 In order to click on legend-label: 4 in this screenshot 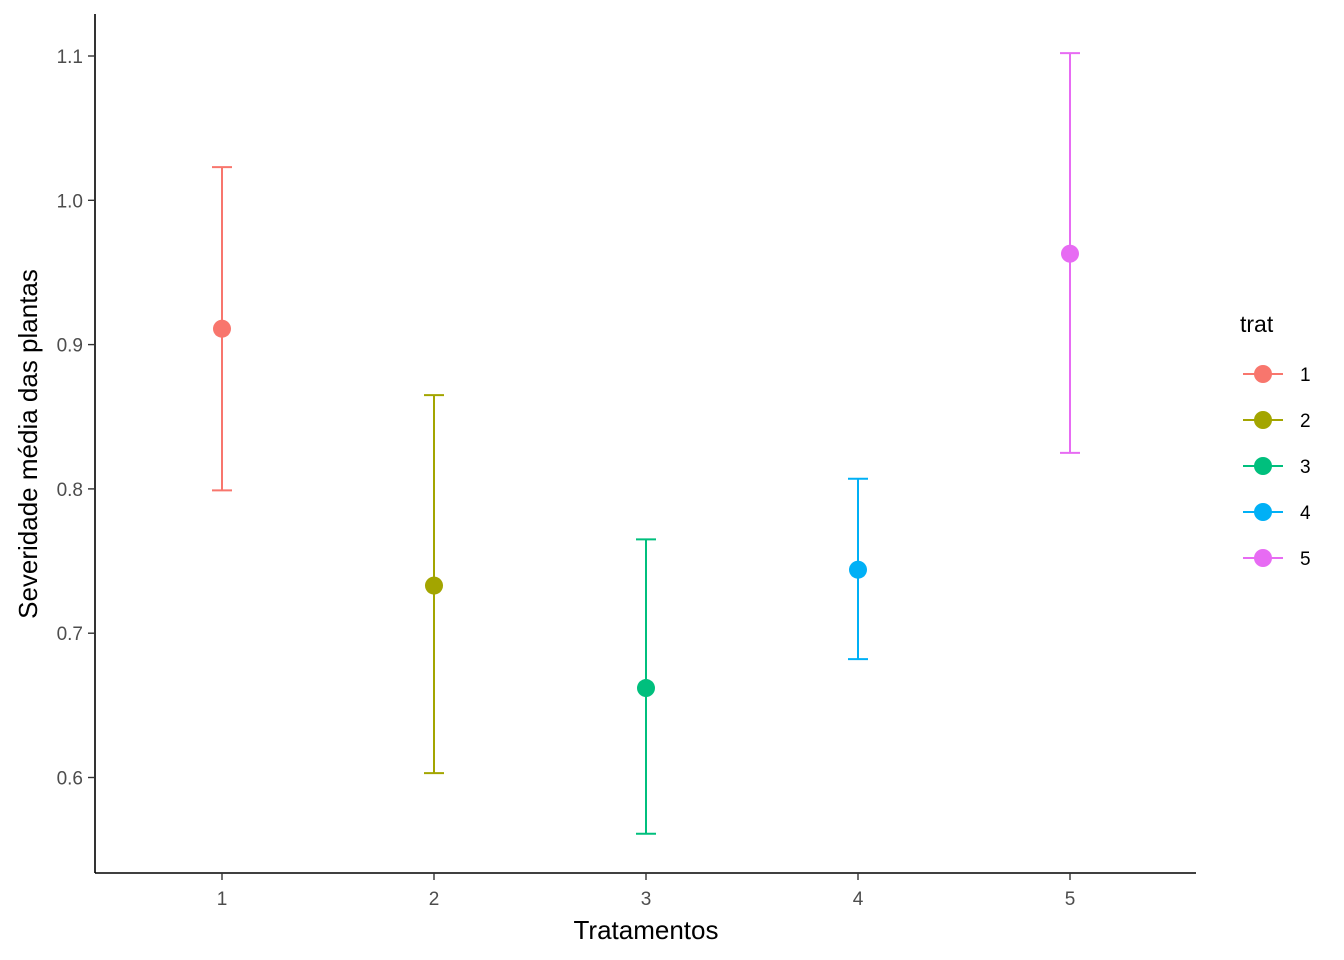, I will do `click(1305, 513)`.